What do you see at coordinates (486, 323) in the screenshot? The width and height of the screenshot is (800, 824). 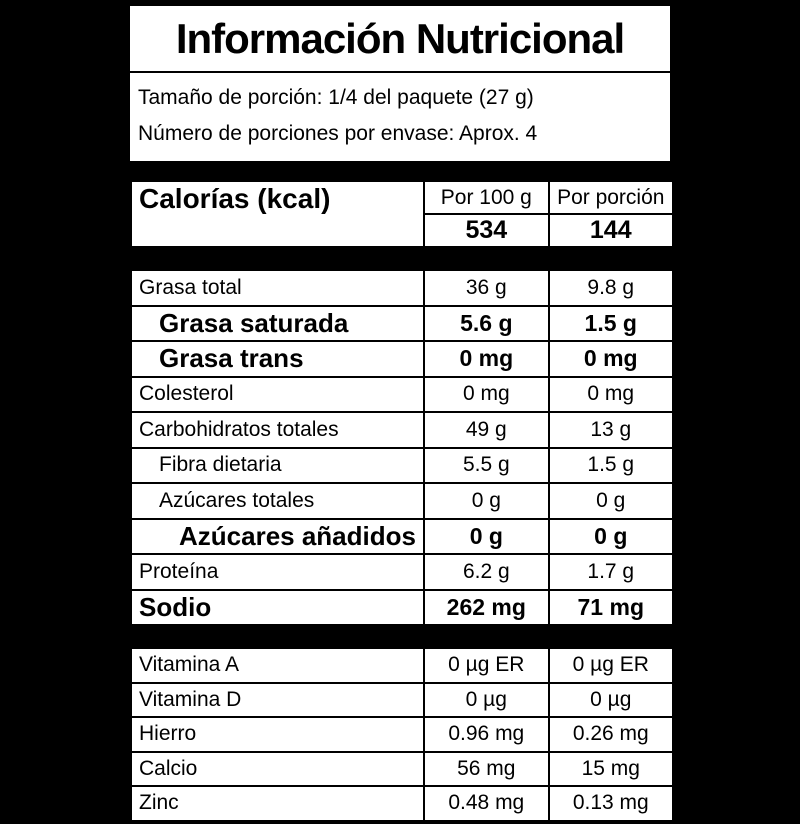 I see `value-per-100g: 5.6 g` at bounding box center [486, 323].